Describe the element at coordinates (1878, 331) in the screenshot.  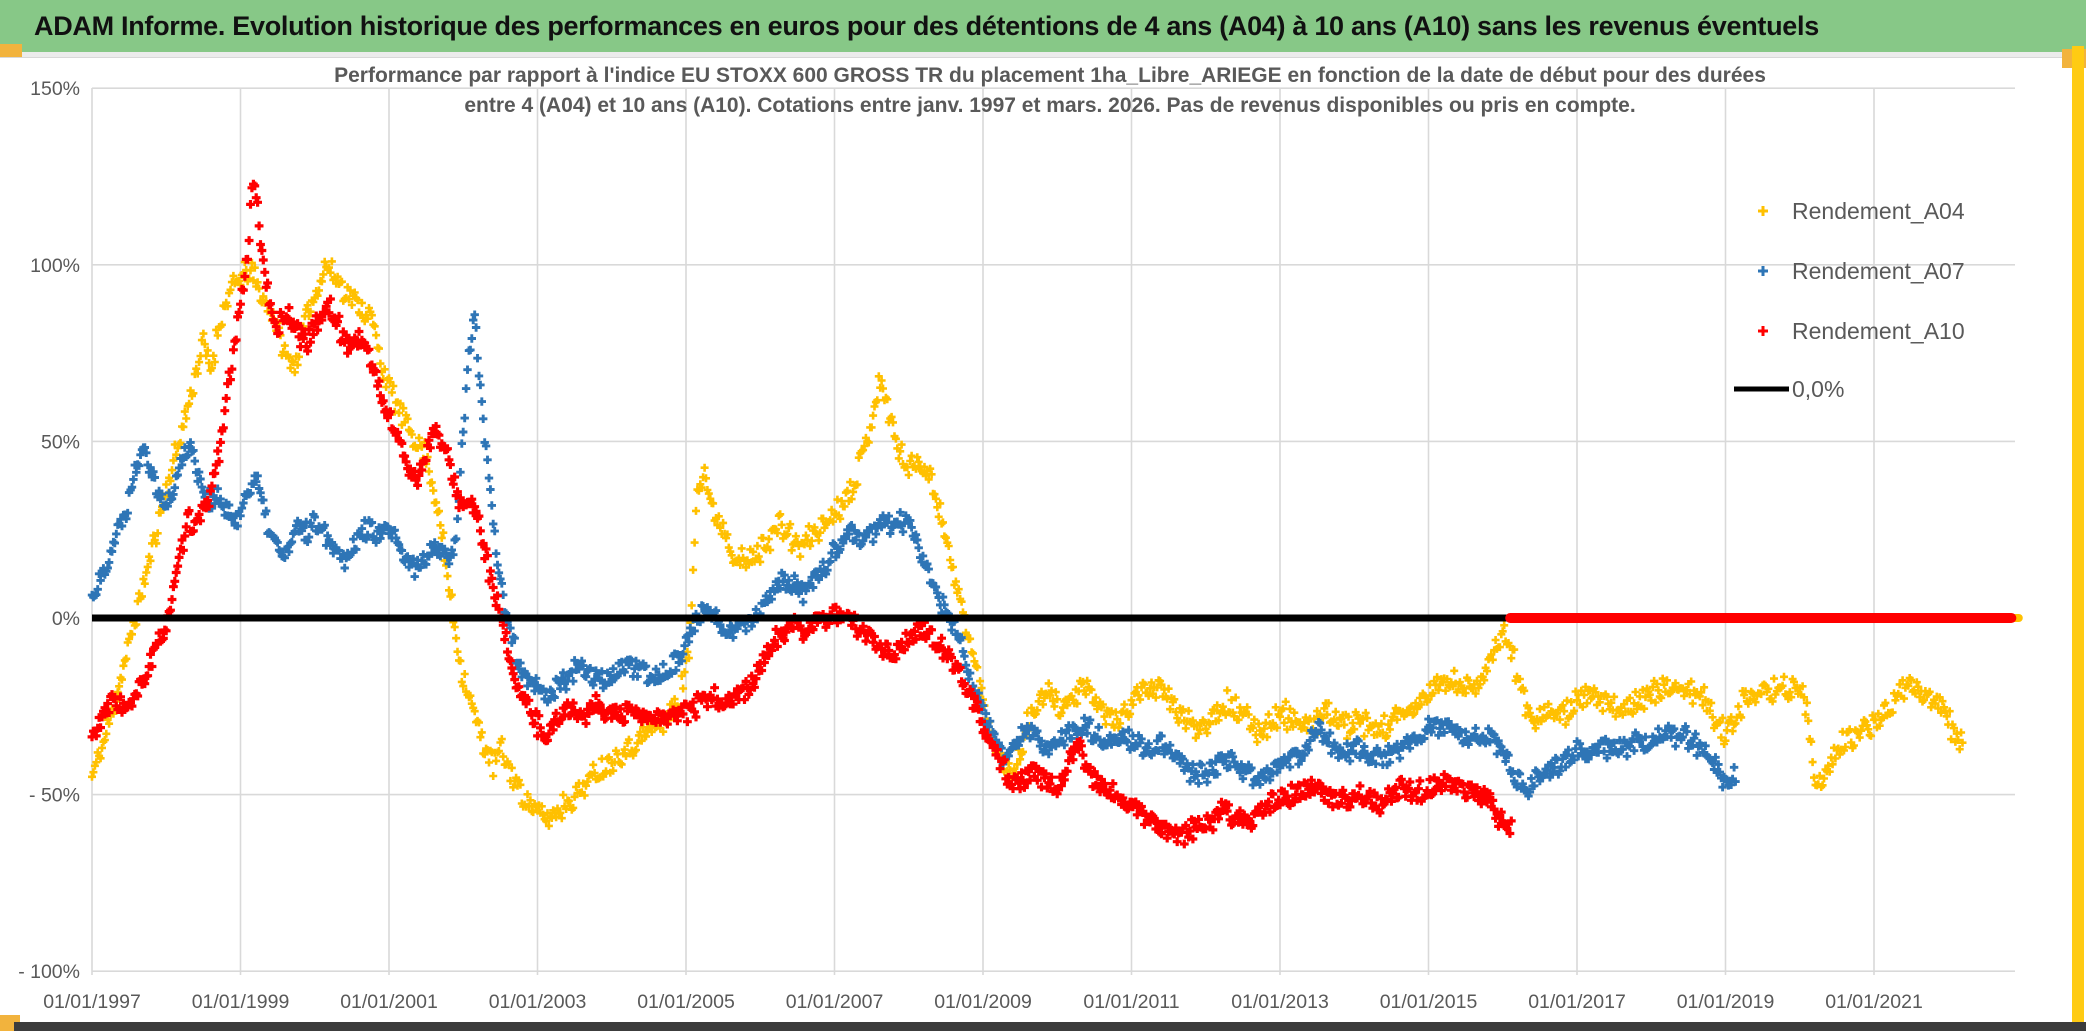
I see `legend-label: Rendement_A10` at that location.